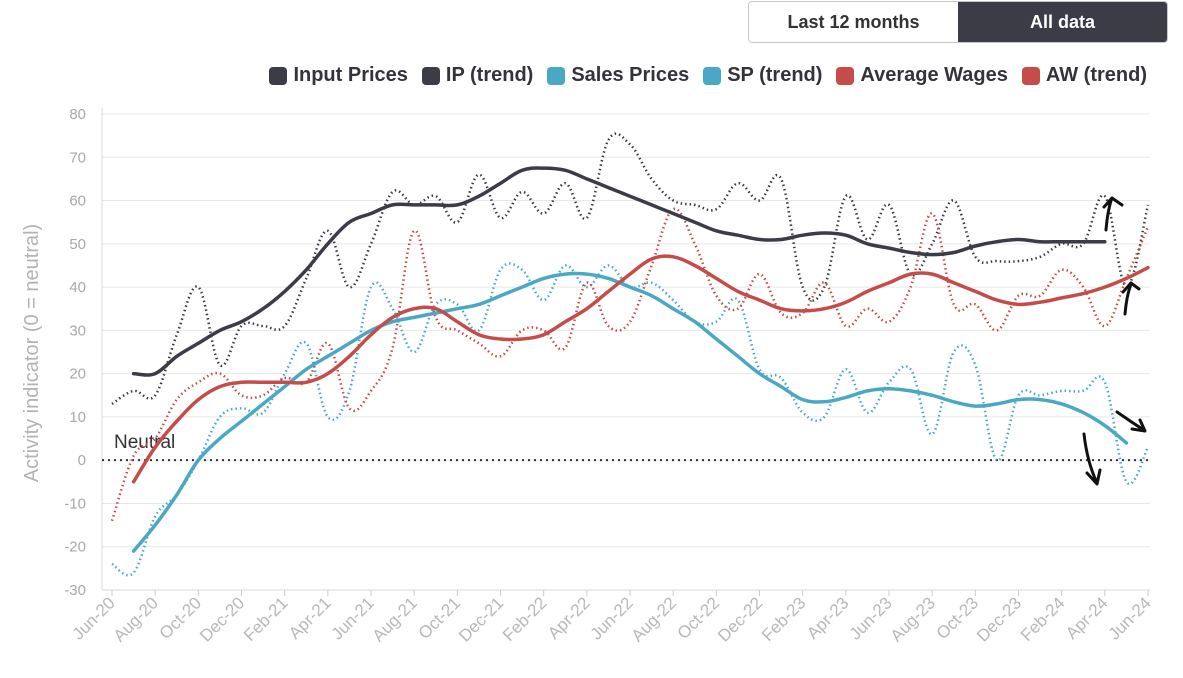 The width and height of the screenshot is (1183, 678). Describe the element at coordinates (136, 619) in the screenshot. I see `x-tick-label: Aug-20` at that location.